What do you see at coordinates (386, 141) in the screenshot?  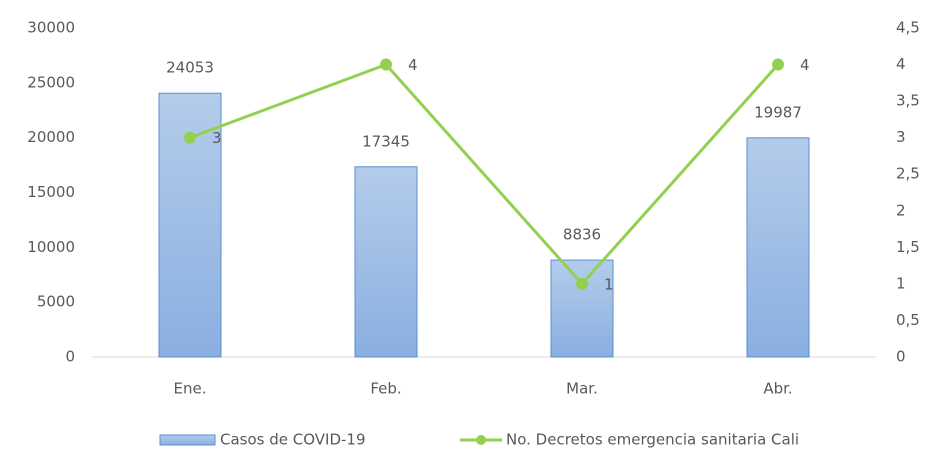 I see `bar-value-label: 17345` at bounding box center [386, 141].